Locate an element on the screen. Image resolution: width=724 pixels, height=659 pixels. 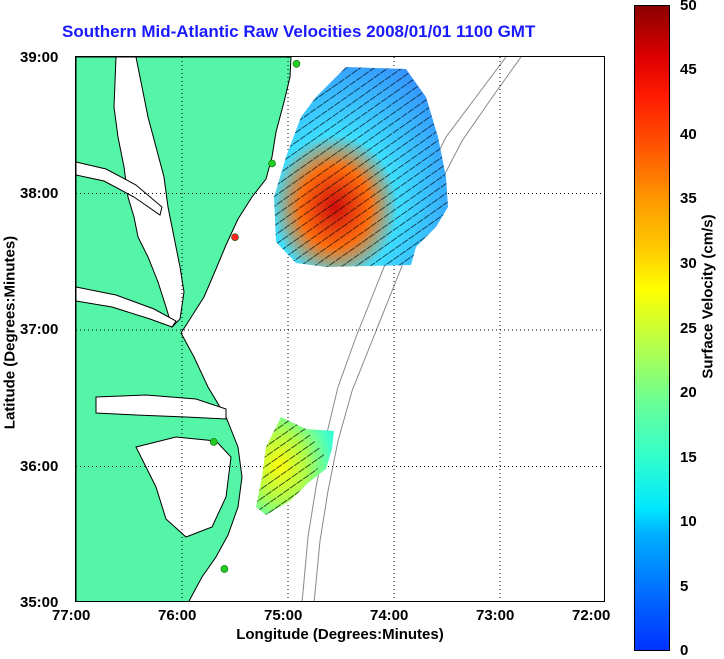
x-tick-label: 72:00 is located at coordinates (591, 615).